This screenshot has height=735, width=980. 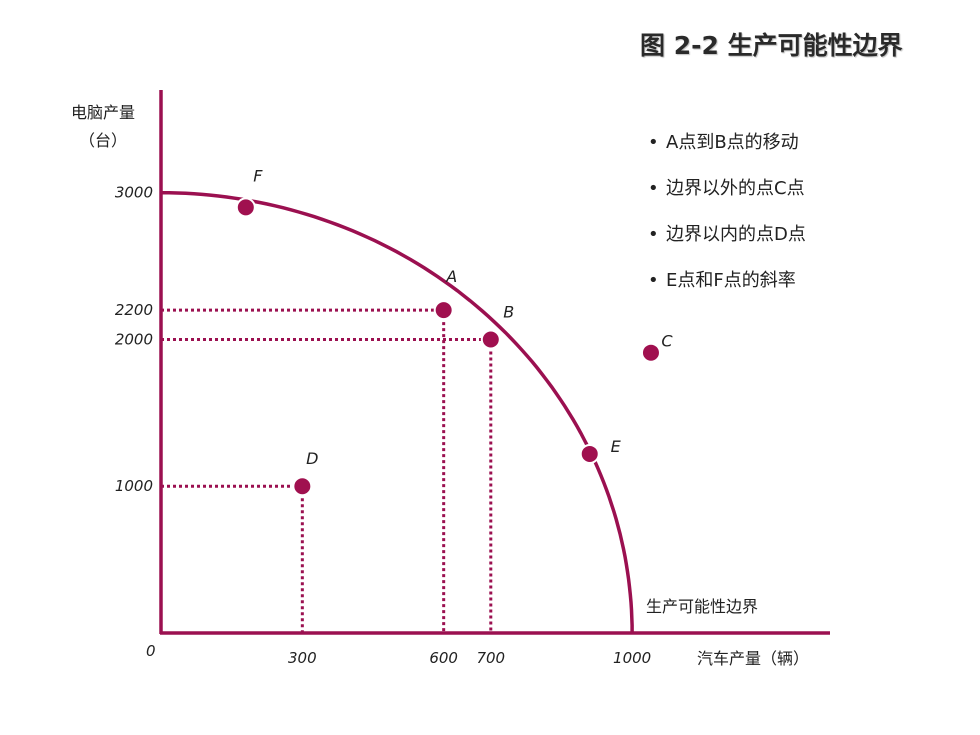 I want to click on bullet-text: 边界以外的点C点, so click(x=735, y=188).